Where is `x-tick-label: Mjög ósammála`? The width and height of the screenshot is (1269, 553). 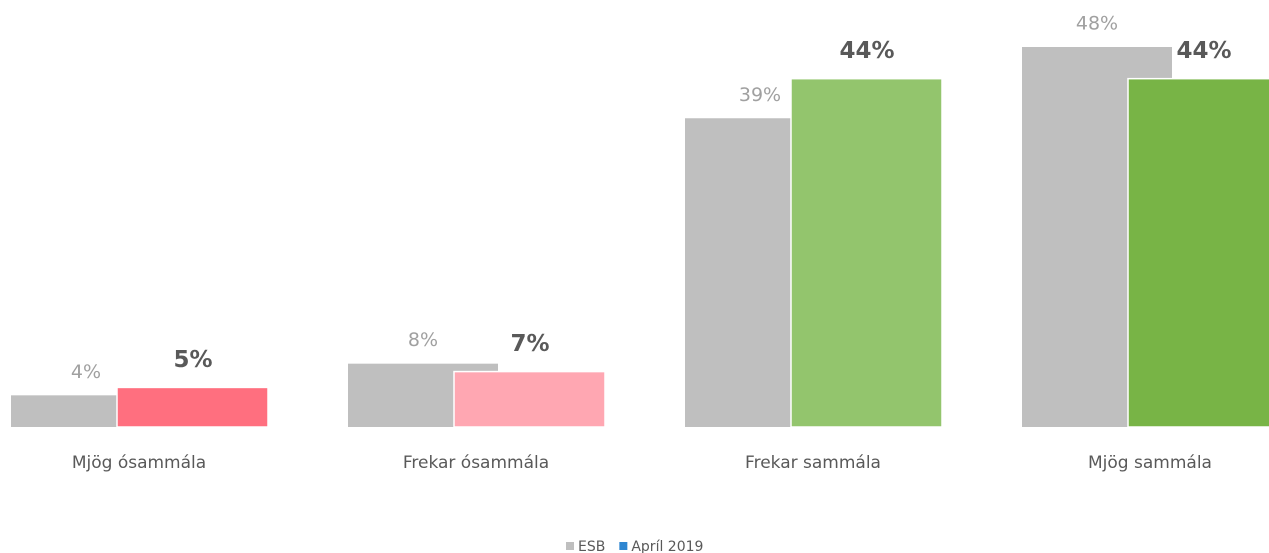
x-tick-label: Mjög ósammála is located at coordinates (139, 463).